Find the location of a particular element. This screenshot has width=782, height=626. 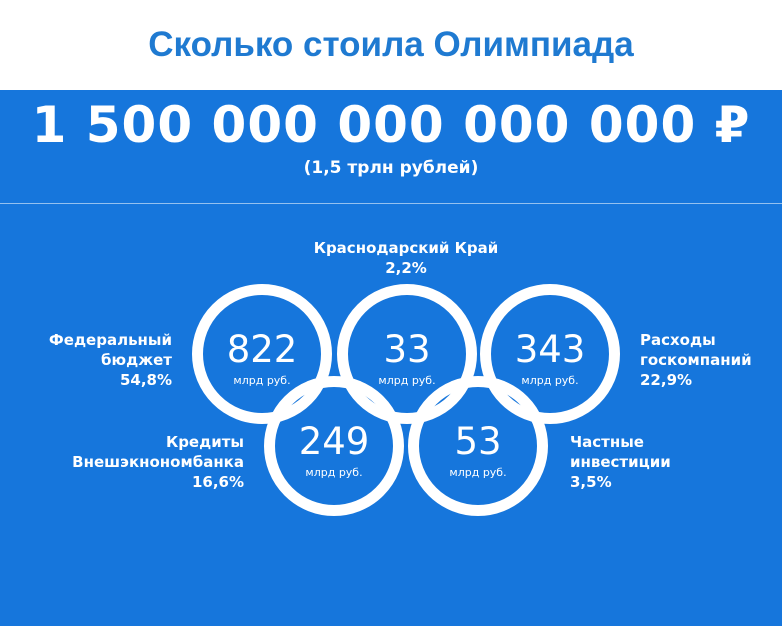

unit-veb: млрд руб. is located at coordinates (334, 472).